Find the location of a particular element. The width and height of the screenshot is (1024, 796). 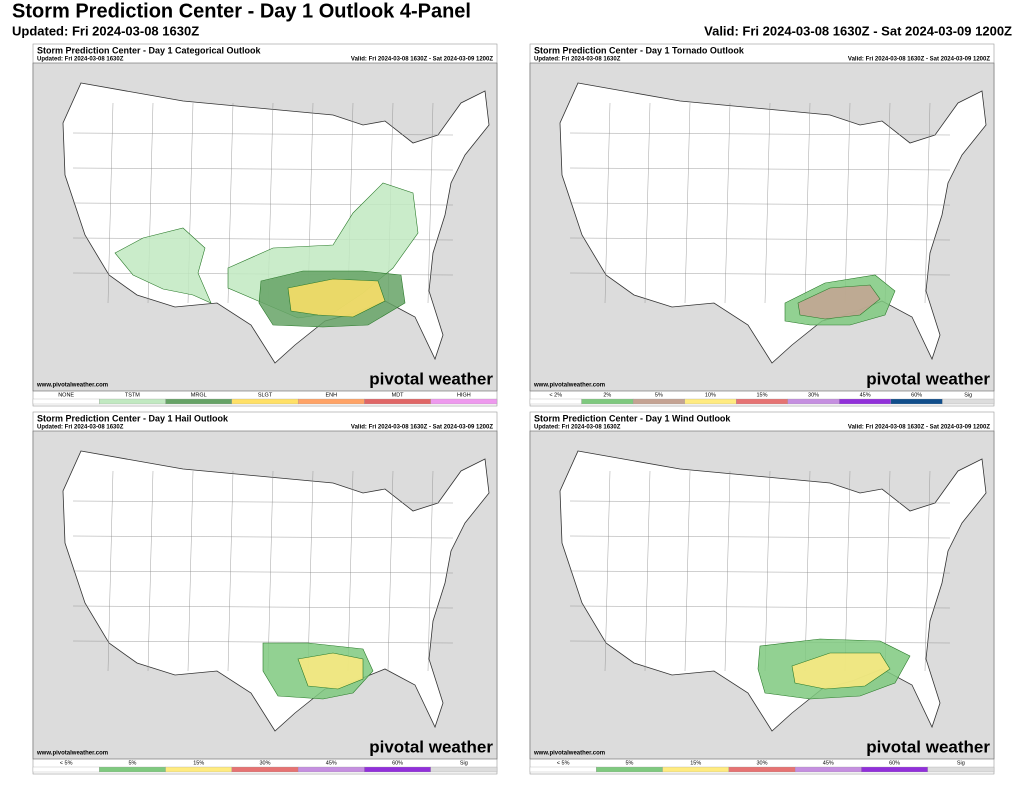

page-updated: Updated: Fri 2024-03-08 1630Z is located at coordinates (105, 30).